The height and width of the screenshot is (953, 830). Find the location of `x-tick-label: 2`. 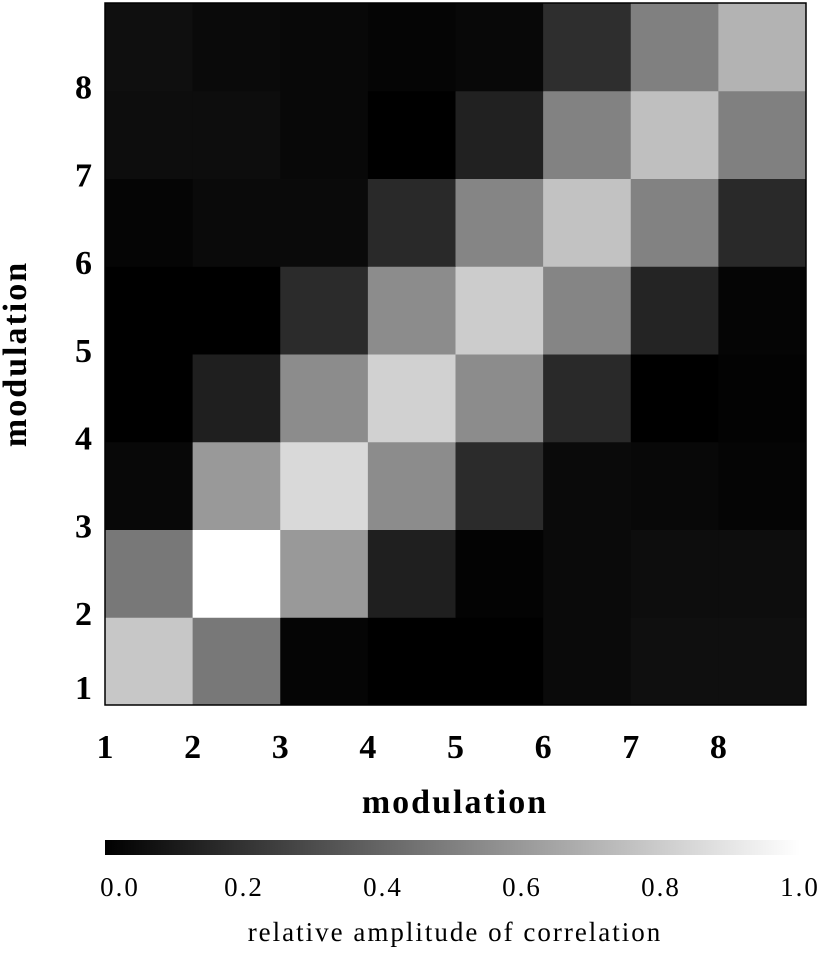

x-tick-label: 2 is located at coordinates (192, 747).